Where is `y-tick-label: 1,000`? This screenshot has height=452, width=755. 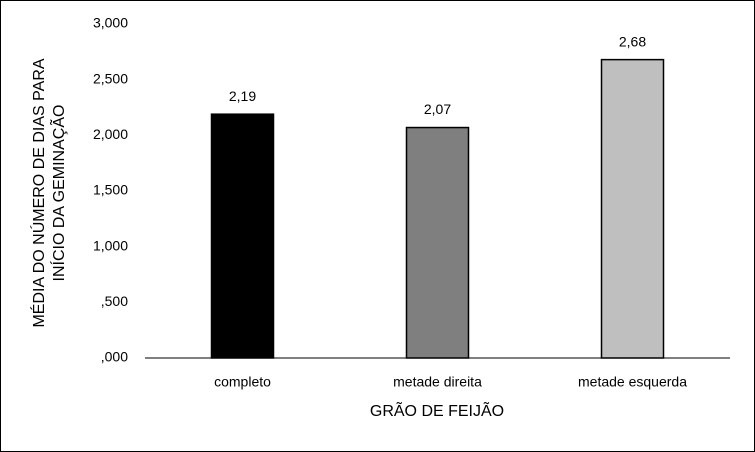 y-tick-label: 1,000 is located at coordinates (110, 245).